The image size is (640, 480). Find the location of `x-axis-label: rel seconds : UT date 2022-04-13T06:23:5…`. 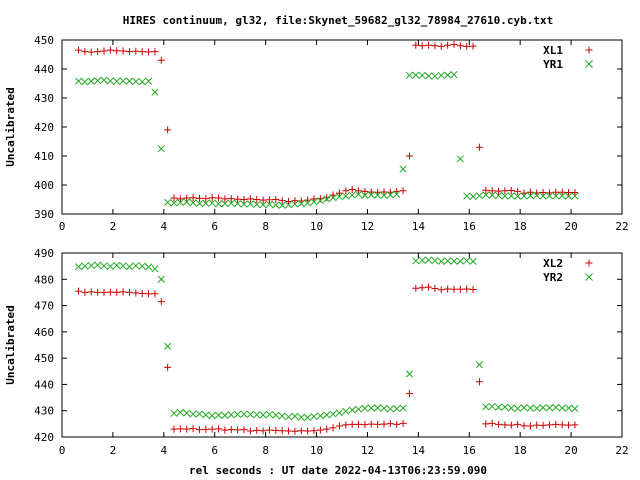

x-axis-label: rel seconds : UT date 2022-04-13T06:23:5… is located at coordinates (338, 470).